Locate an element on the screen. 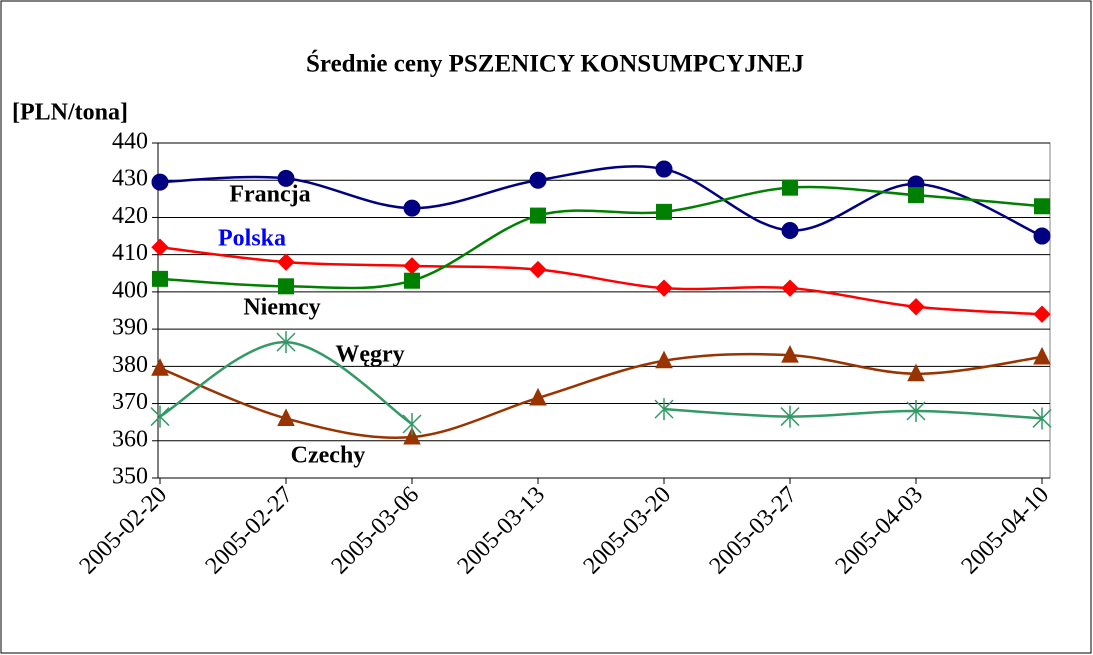 Image resolution: width=1093 pixels, height=655 pixels. y-tick-label: 410 is located at coordinates (130, 253).